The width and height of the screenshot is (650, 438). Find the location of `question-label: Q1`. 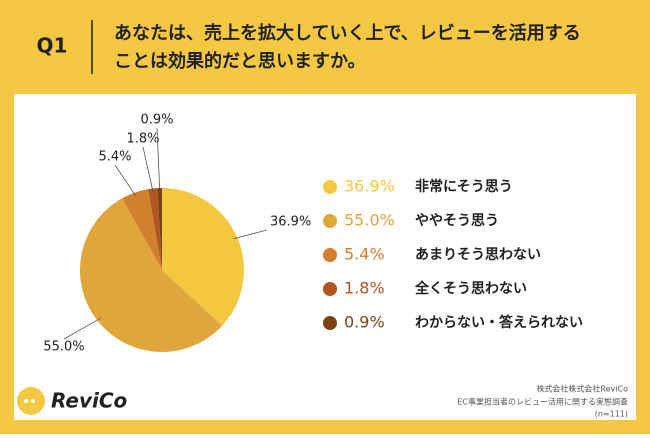

question-label: Q1 is located at coordinates (52, 46).